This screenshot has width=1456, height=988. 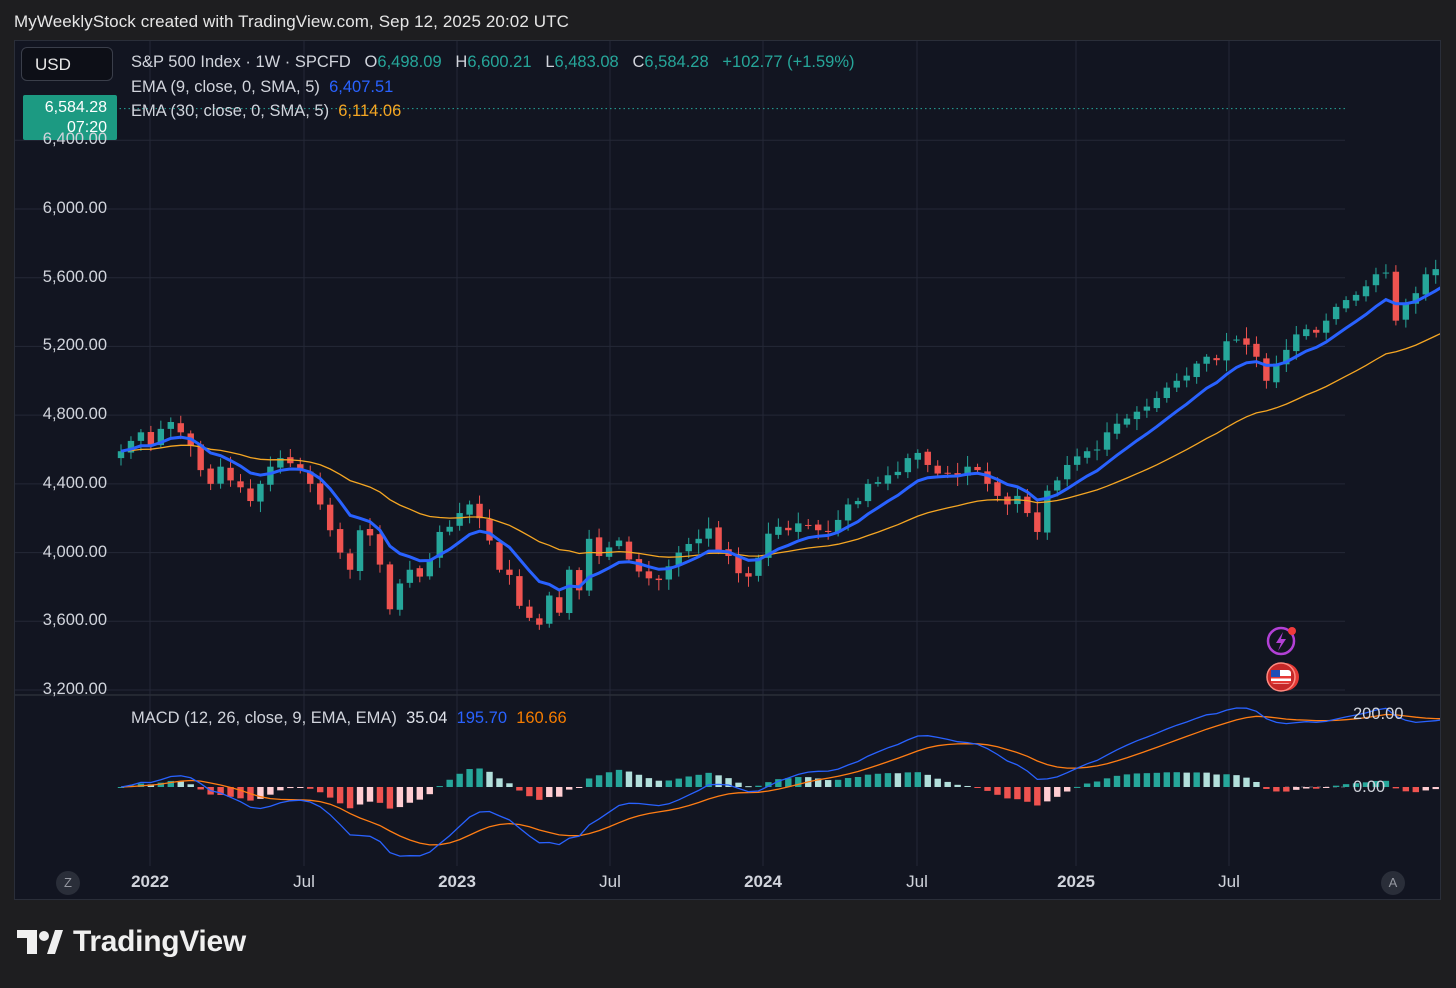 I want to click on macd-label: MACD (12, 26, close, 9, EMA, EMA), so click(x=264, y=718).